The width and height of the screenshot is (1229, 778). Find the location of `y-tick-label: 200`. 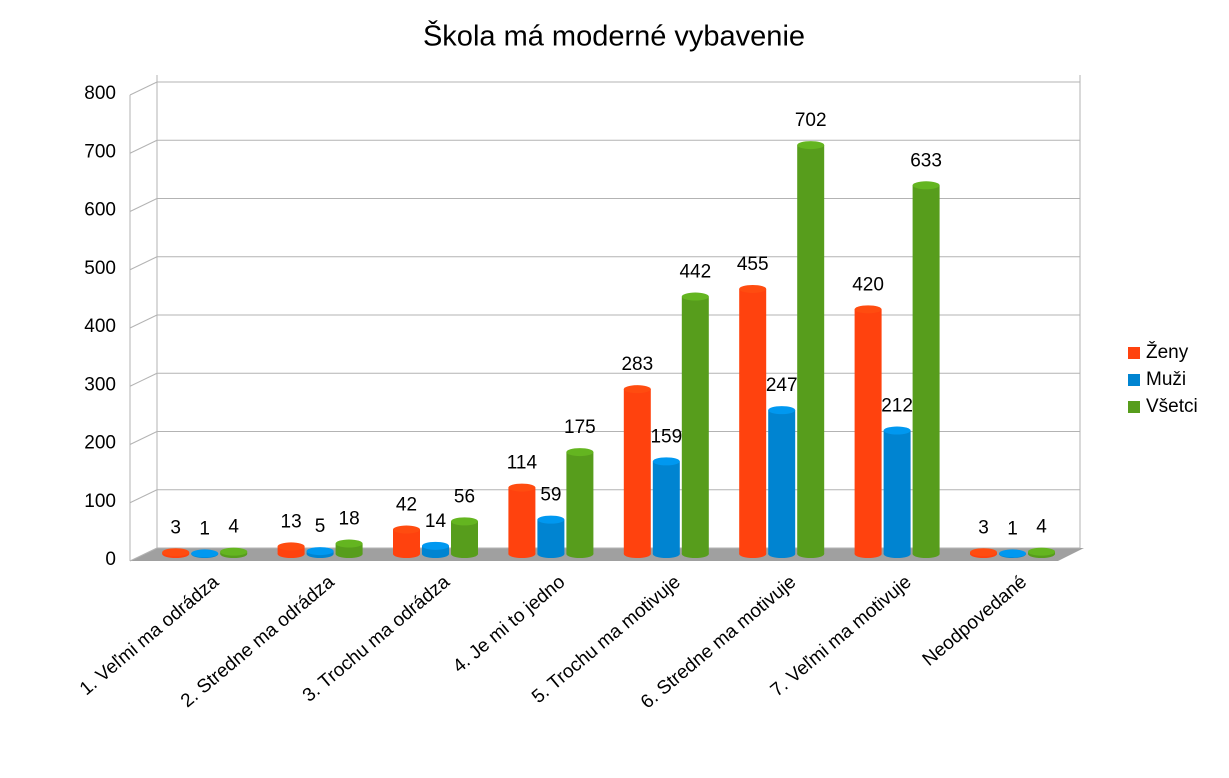

y-tick-label: 200 is located at coordinates (100, 443).